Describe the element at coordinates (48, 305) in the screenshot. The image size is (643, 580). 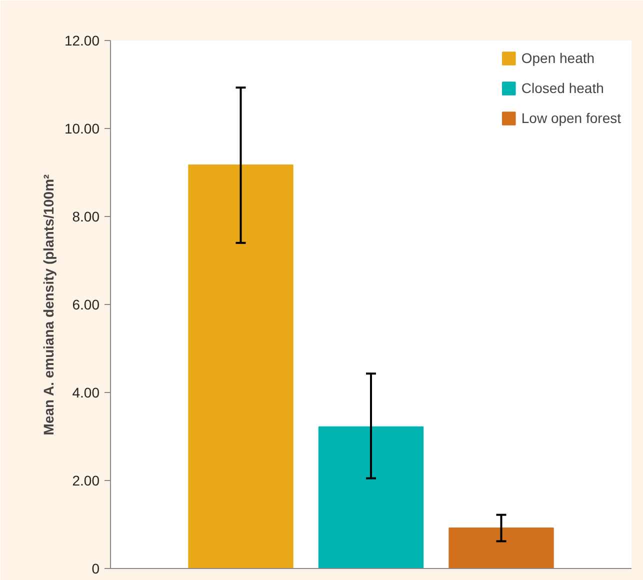
I see `y-axis-title: Mean A. emuiana density (plants/100m²` at that location.